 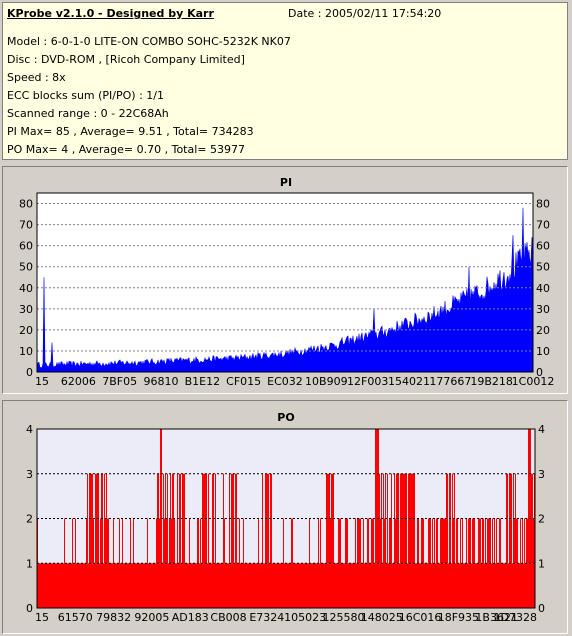 What do you see at coordinates (26, 267) in the screenshot?
I see `pi-ytick-left: 50` at bounding box center [26, 267].